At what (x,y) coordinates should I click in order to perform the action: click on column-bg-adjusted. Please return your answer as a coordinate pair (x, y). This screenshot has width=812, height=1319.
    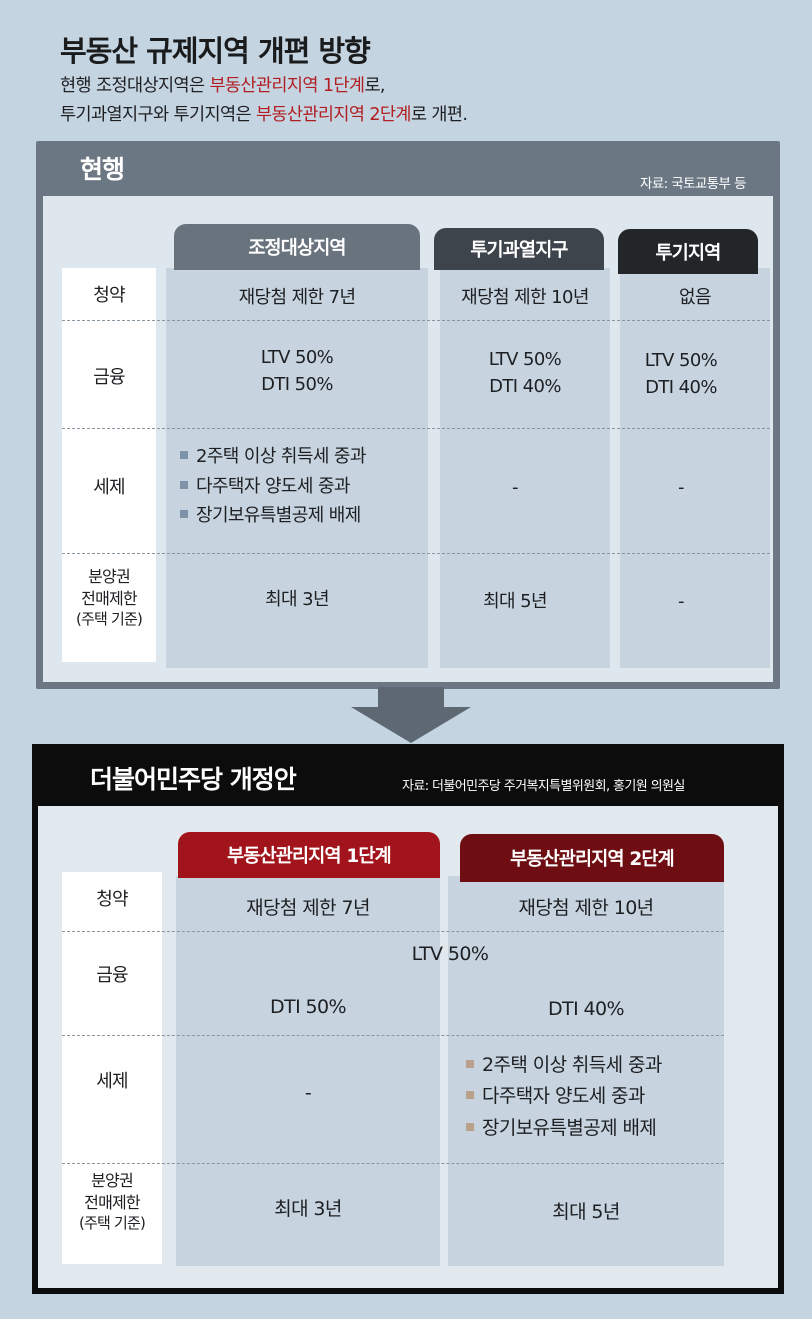
    Looking at the image, I should click on (297, 468).